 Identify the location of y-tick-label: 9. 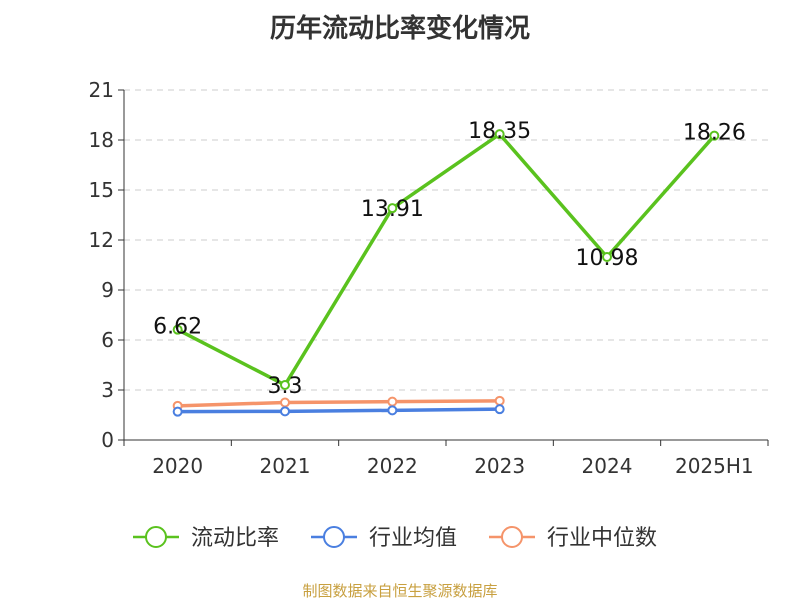
(107, 290).